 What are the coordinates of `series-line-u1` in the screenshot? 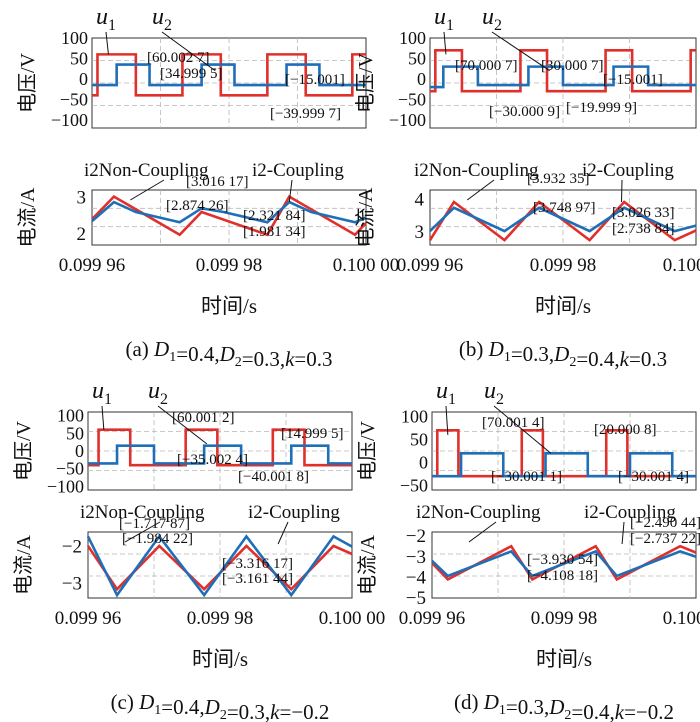 It's located at (229, 75).